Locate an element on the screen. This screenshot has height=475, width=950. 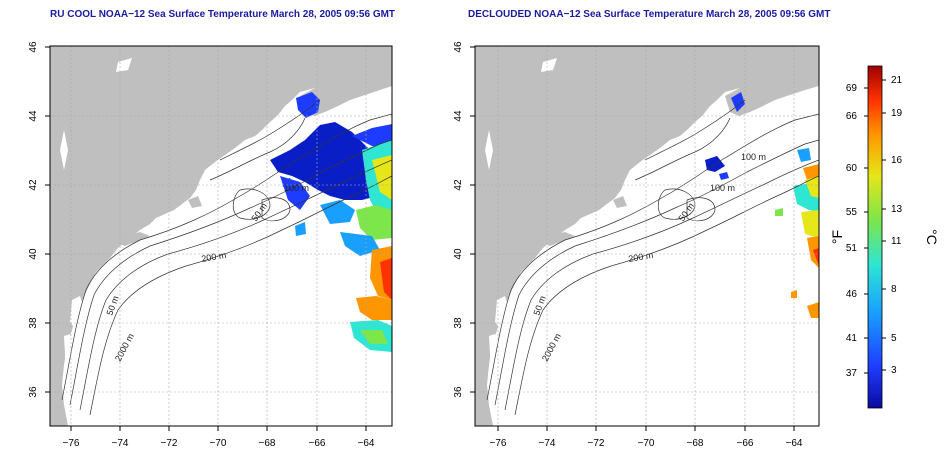
celsius-tick: 19 is located at coordinates (897, 113).